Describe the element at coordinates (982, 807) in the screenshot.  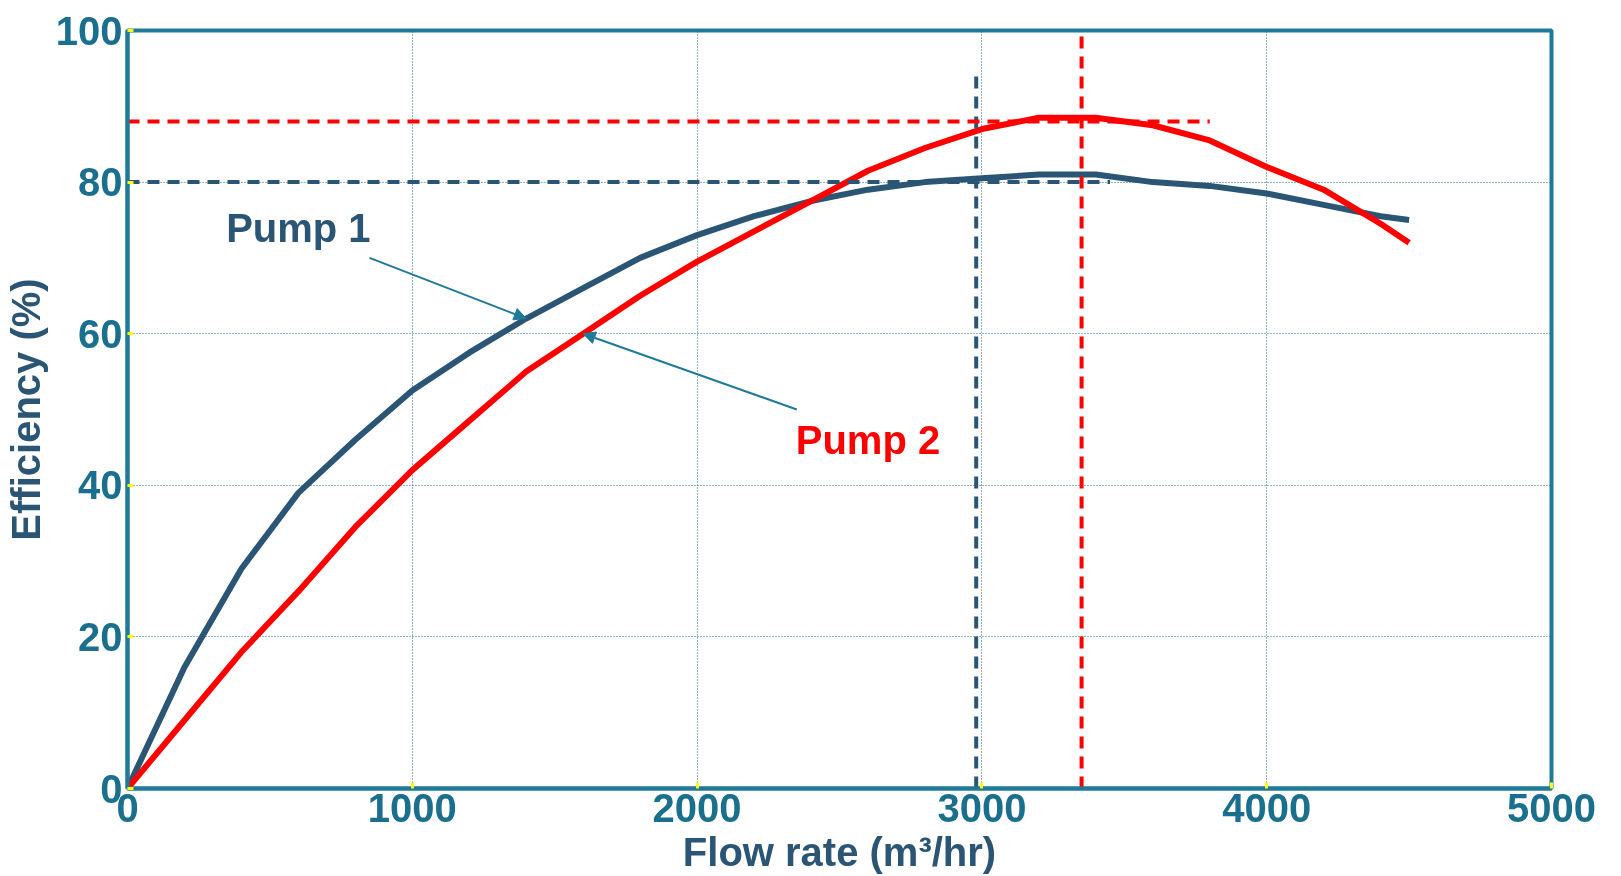
I see `x-tick-label: 3000` at that location.